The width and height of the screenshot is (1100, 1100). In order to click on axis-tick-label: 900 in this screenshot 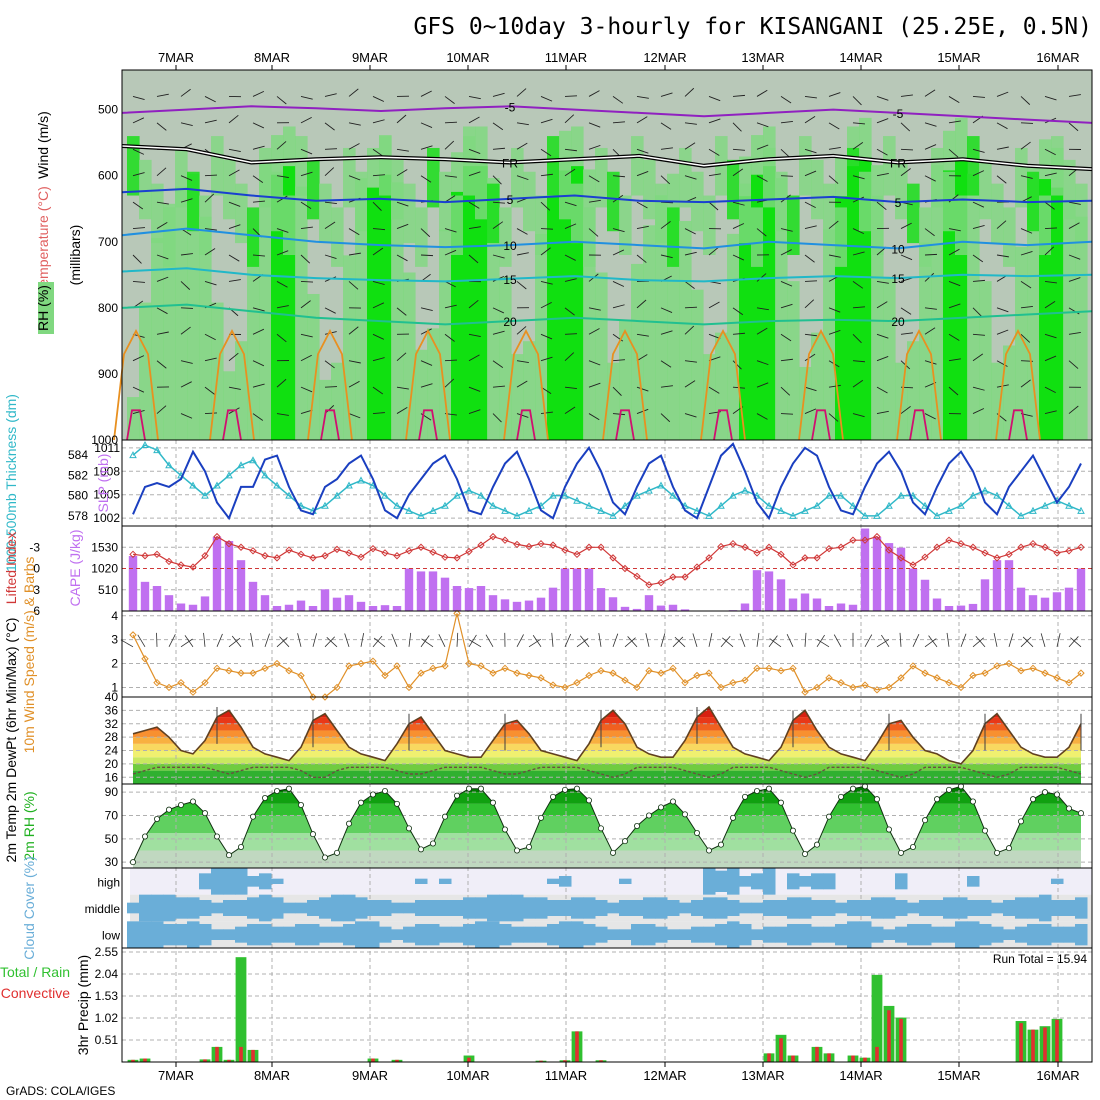, I will do `click(108, 374)`.